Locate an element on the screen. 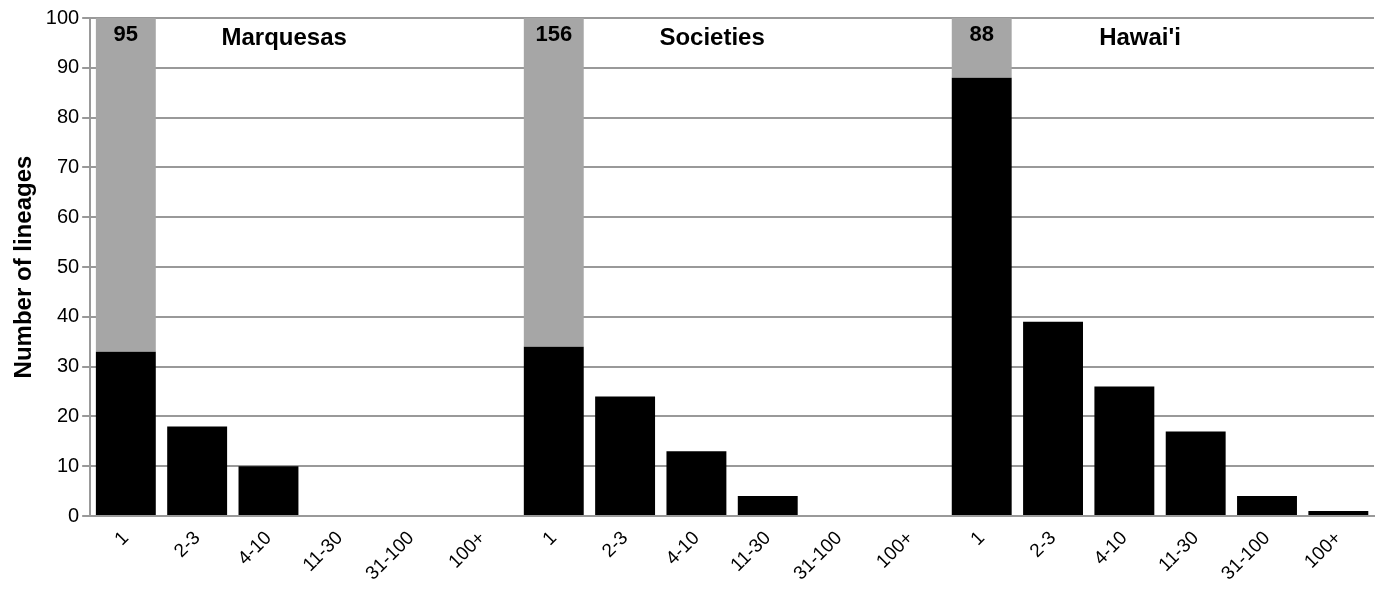 This screenshot has width=1388, height=592. y-tick-label: 20 is located at coordinates (68, 414).